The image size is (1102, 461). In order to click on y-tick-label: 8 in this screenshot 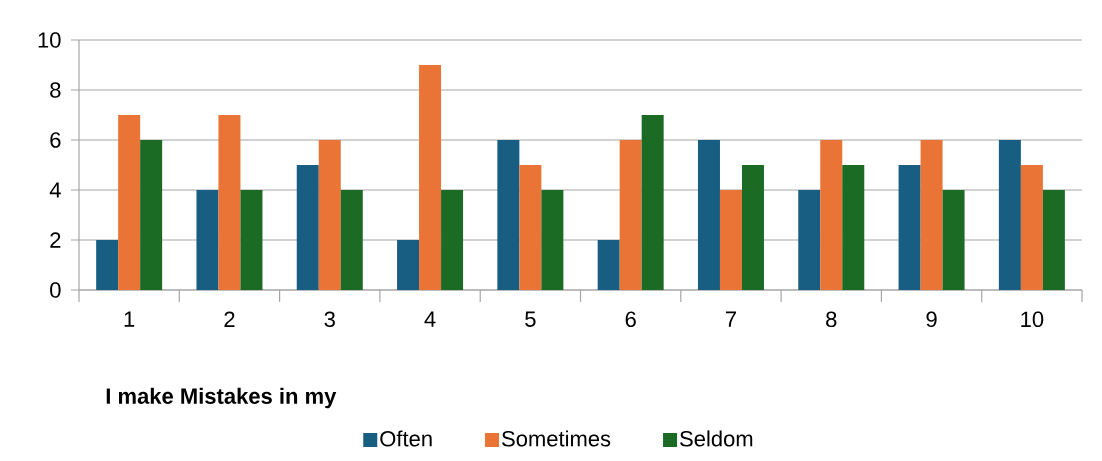, I will do `click(55, 90)`.